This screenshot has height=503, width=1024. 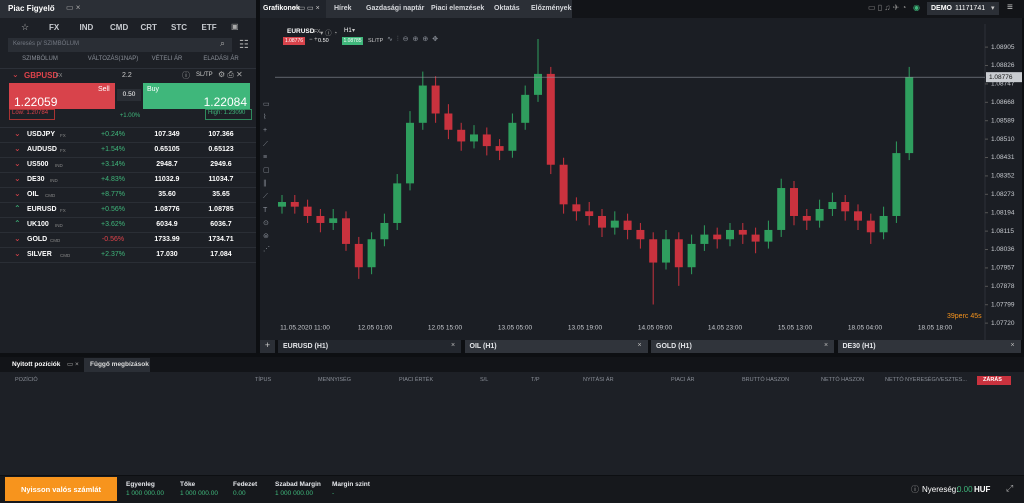 I want to click on y-tick-label: 1.08431, so click(x=1003, y=157).